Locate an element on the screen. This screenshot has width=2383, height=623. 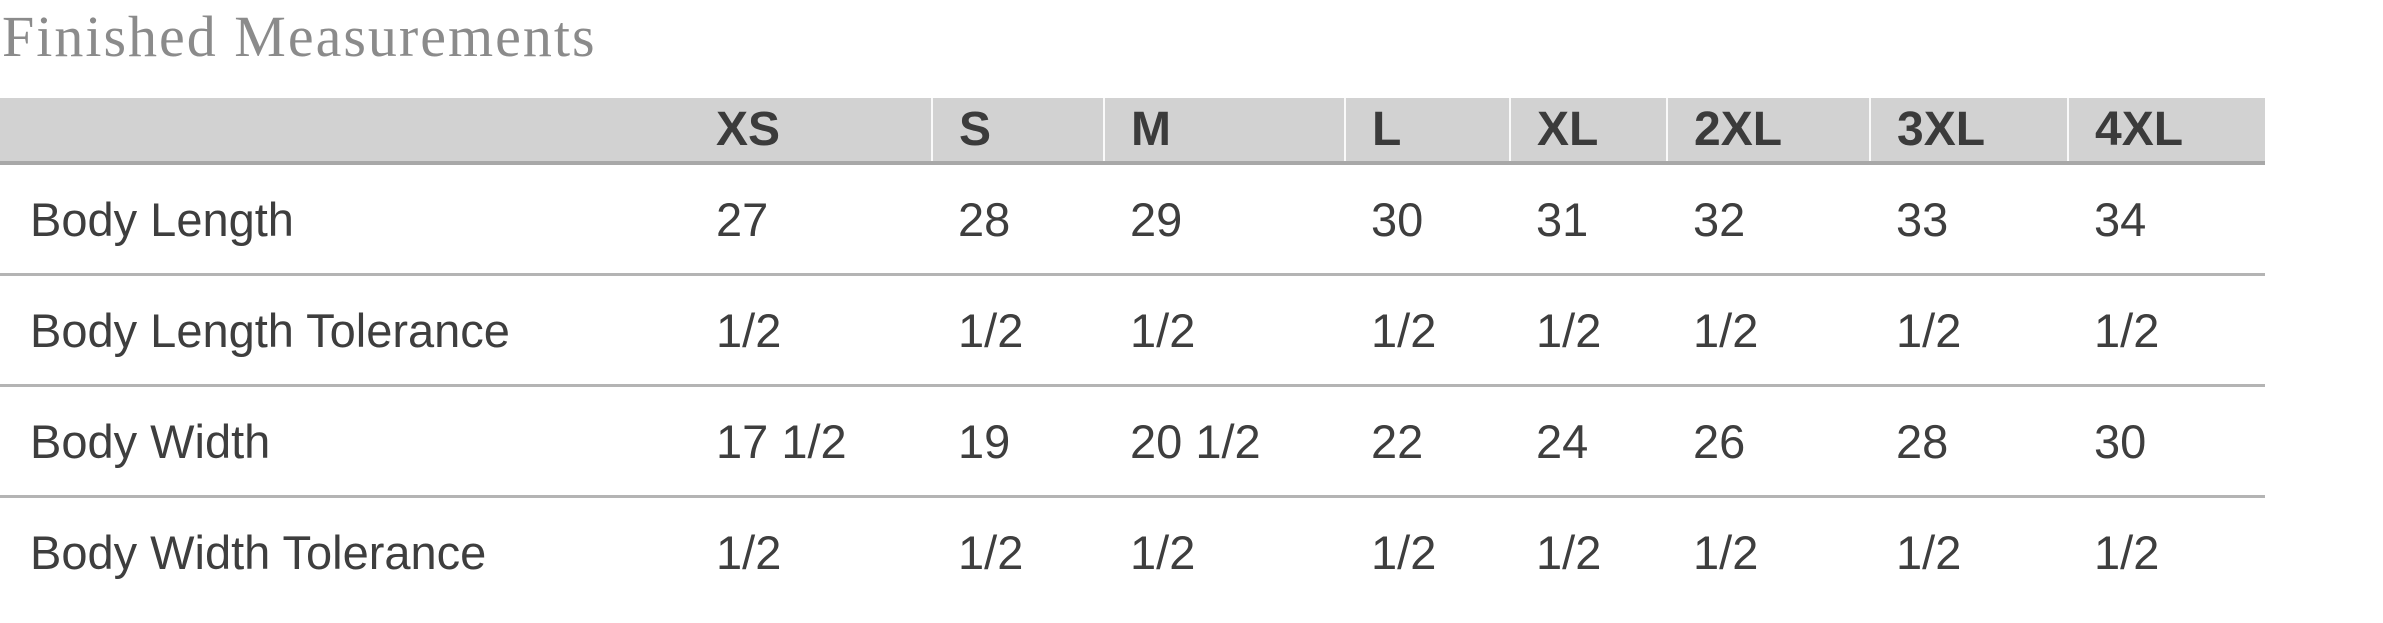
measurement-cell: 27 is located at coordinates (811, 219).